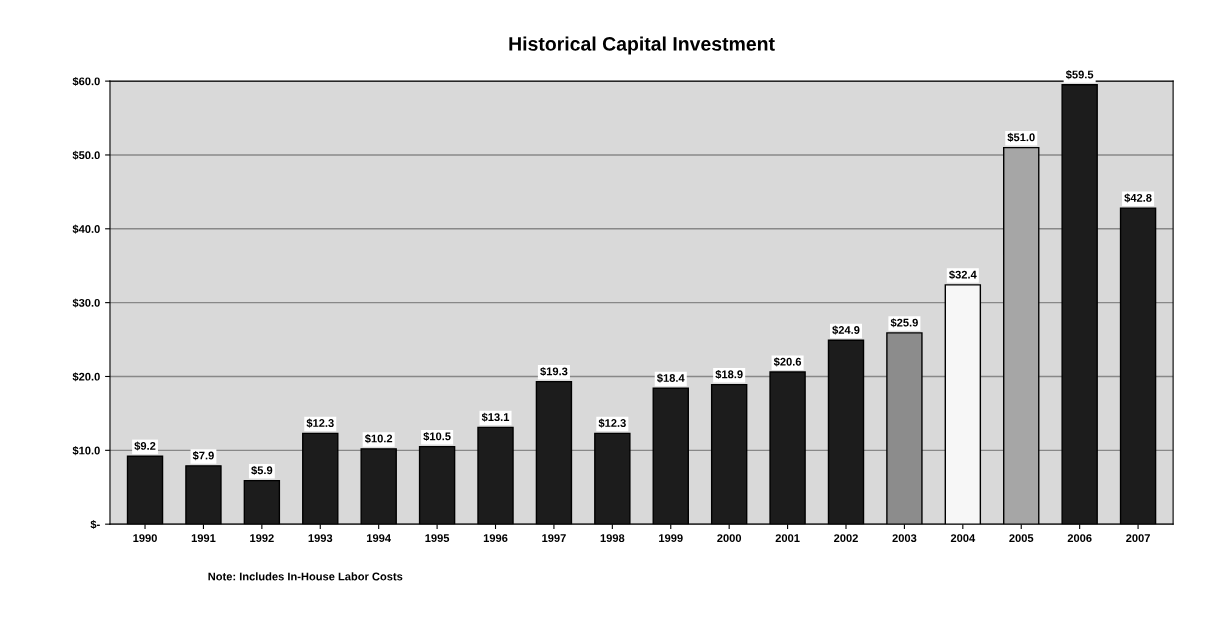  I want to click on x-tick-label: 1999, so click(671, 538).